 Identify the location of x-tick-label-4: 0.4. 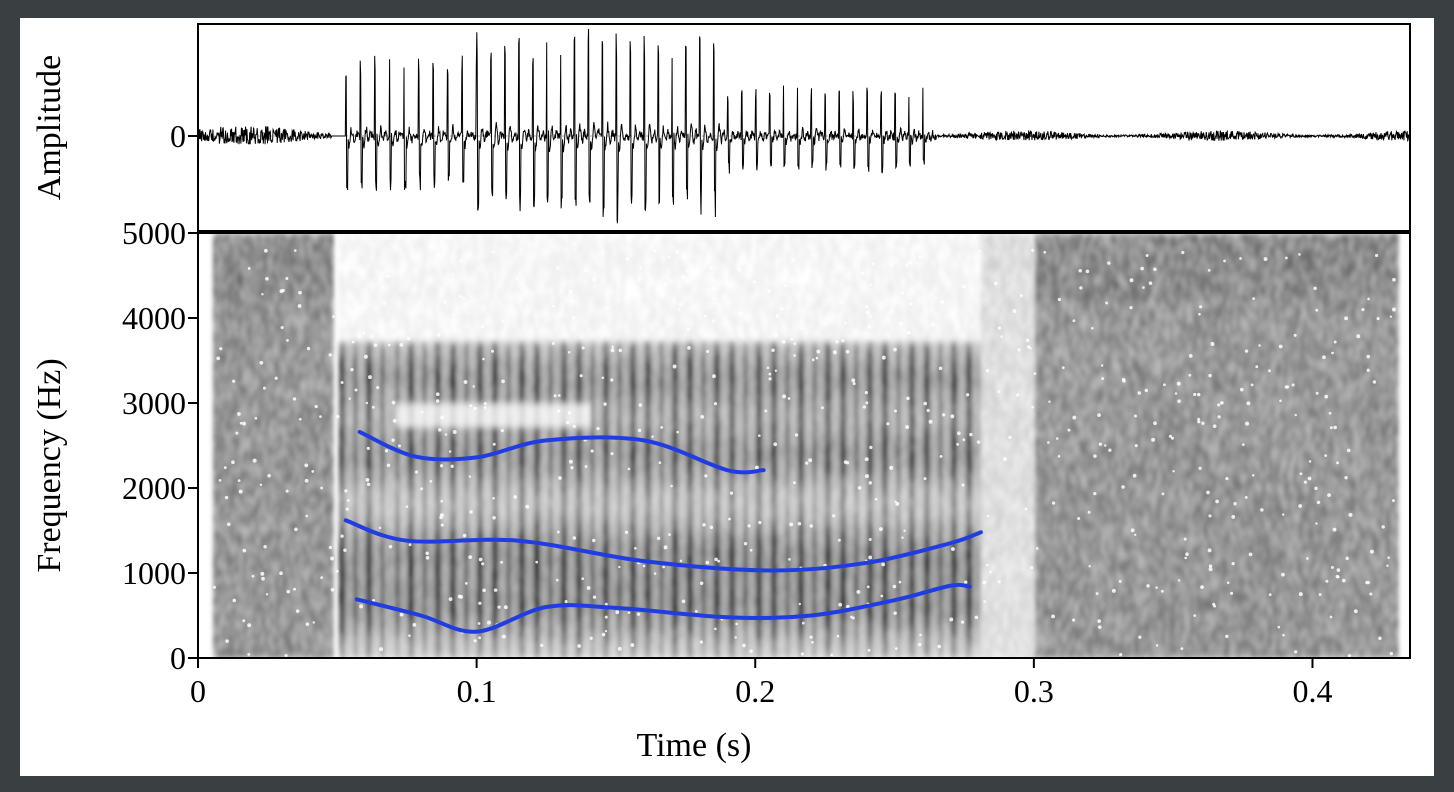
(1312, 691).